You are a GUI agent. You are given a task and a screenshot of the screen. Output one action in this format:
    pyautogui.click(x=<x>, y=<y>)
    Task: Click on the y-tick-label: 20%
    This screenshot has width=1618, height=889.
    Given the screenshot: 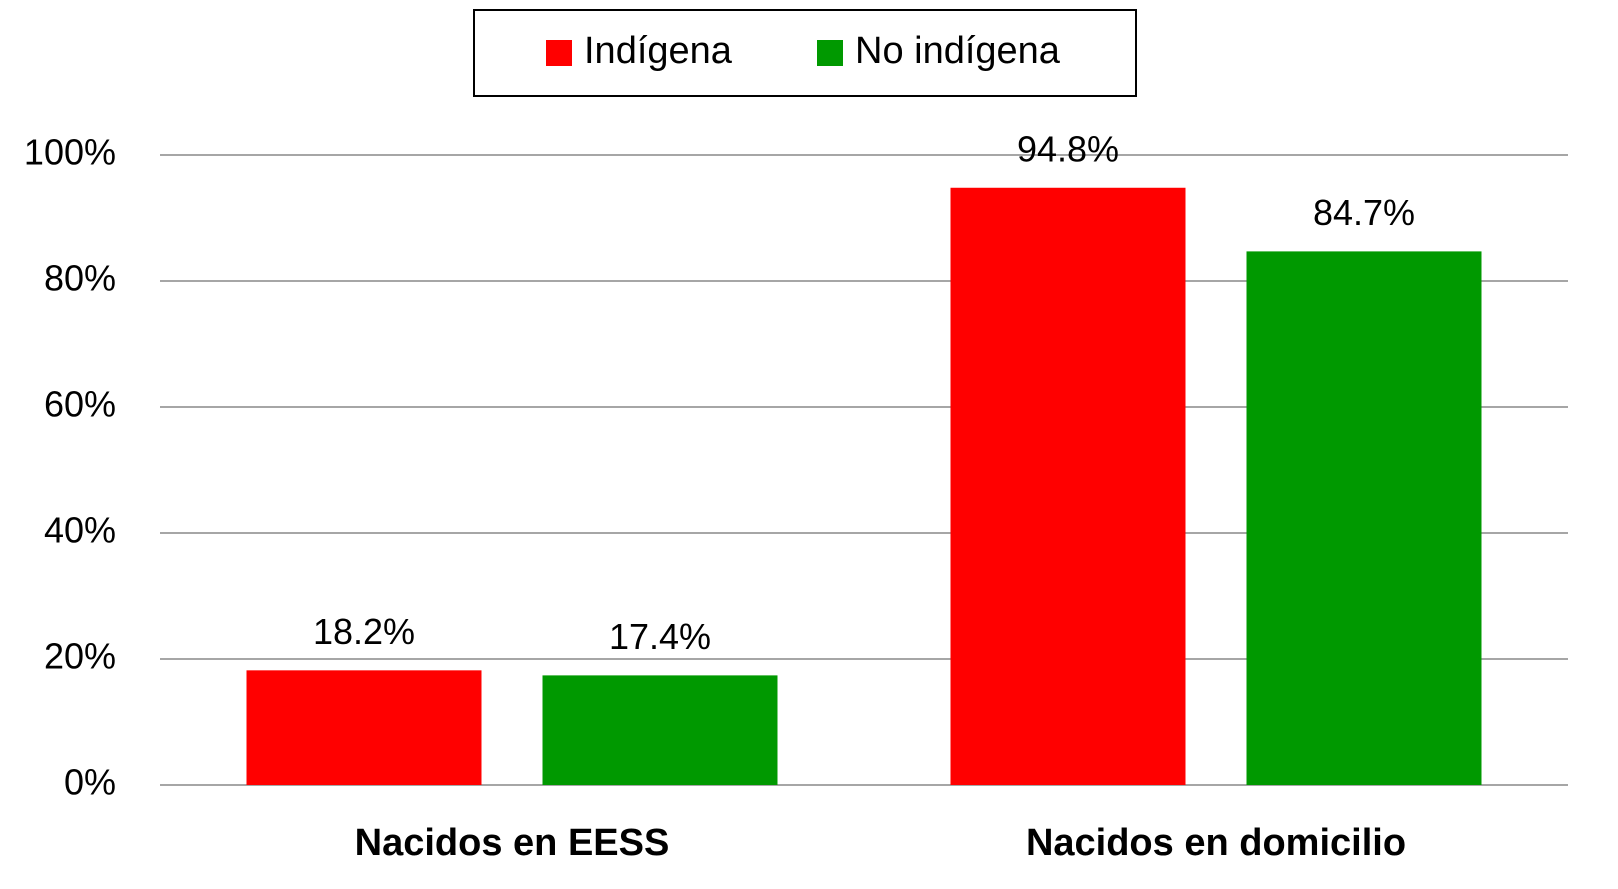 What is the action you would take?
    pyautogui.click(x=80, y=656)
    